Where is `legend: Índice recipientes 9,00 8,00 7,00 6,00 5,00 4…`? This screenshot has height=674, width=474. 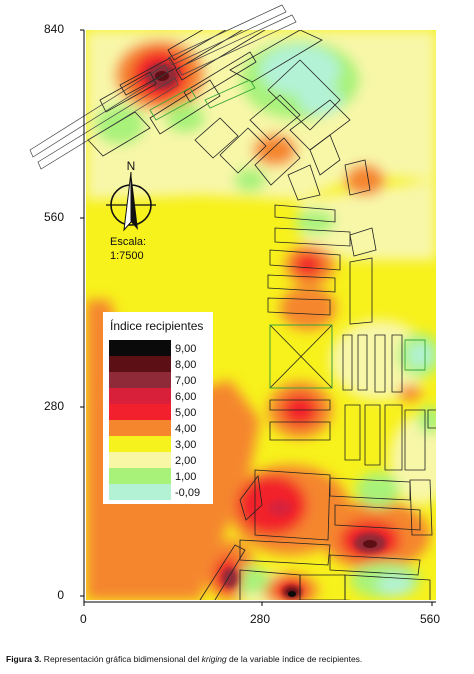
legend: Índice recipientes 9,00 8,00 7,00 6,00 5,00 4… is located at coordinates (158, 408).